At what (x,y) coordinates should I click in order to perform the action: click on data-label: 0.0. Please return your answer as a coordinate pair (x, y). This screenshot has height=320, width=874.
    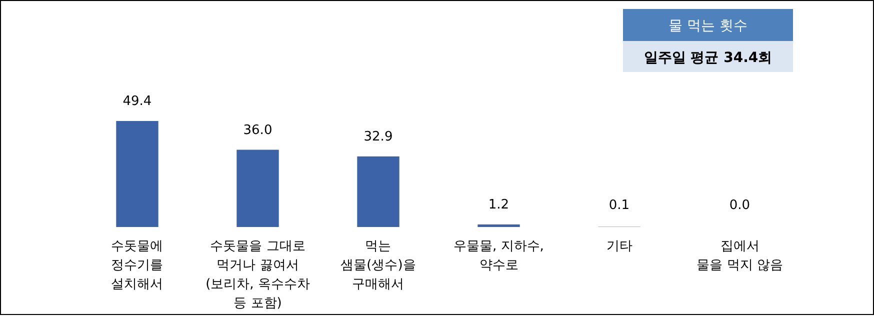
    Looking at the image, I should click on (739, 205).